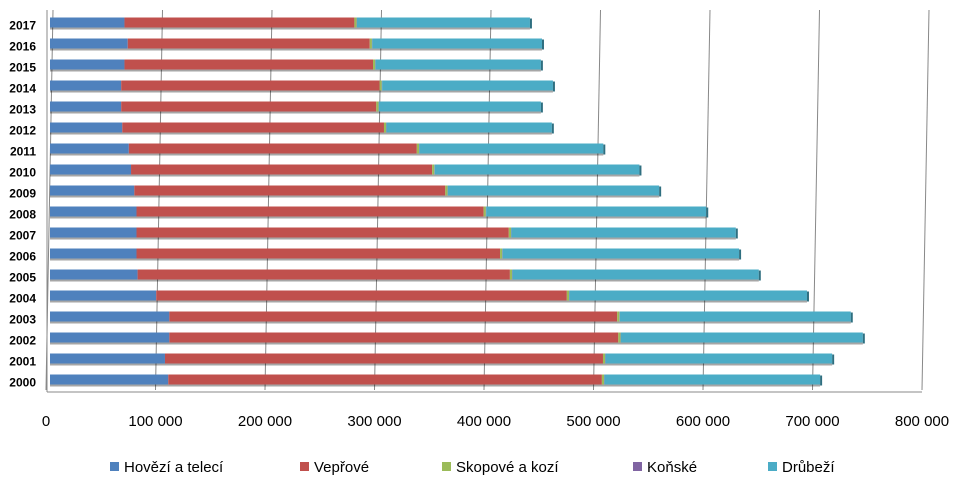  I want to click on x-tick-label: 700 000, so click(812, 421).